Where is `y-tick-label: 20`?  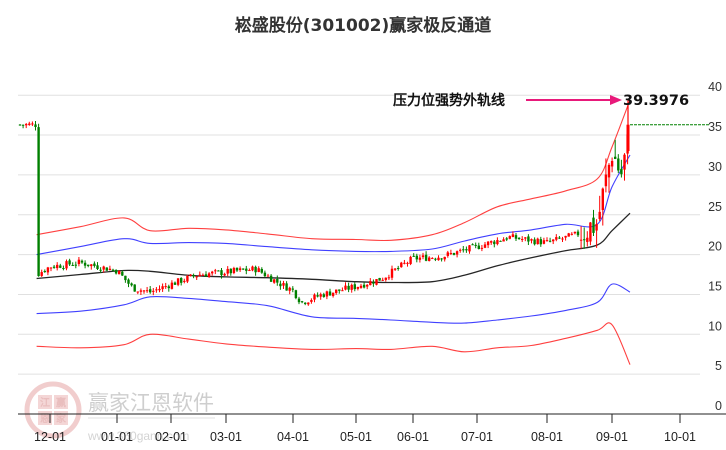 y-tick-label: 20 is located at coordinates (715, 247).